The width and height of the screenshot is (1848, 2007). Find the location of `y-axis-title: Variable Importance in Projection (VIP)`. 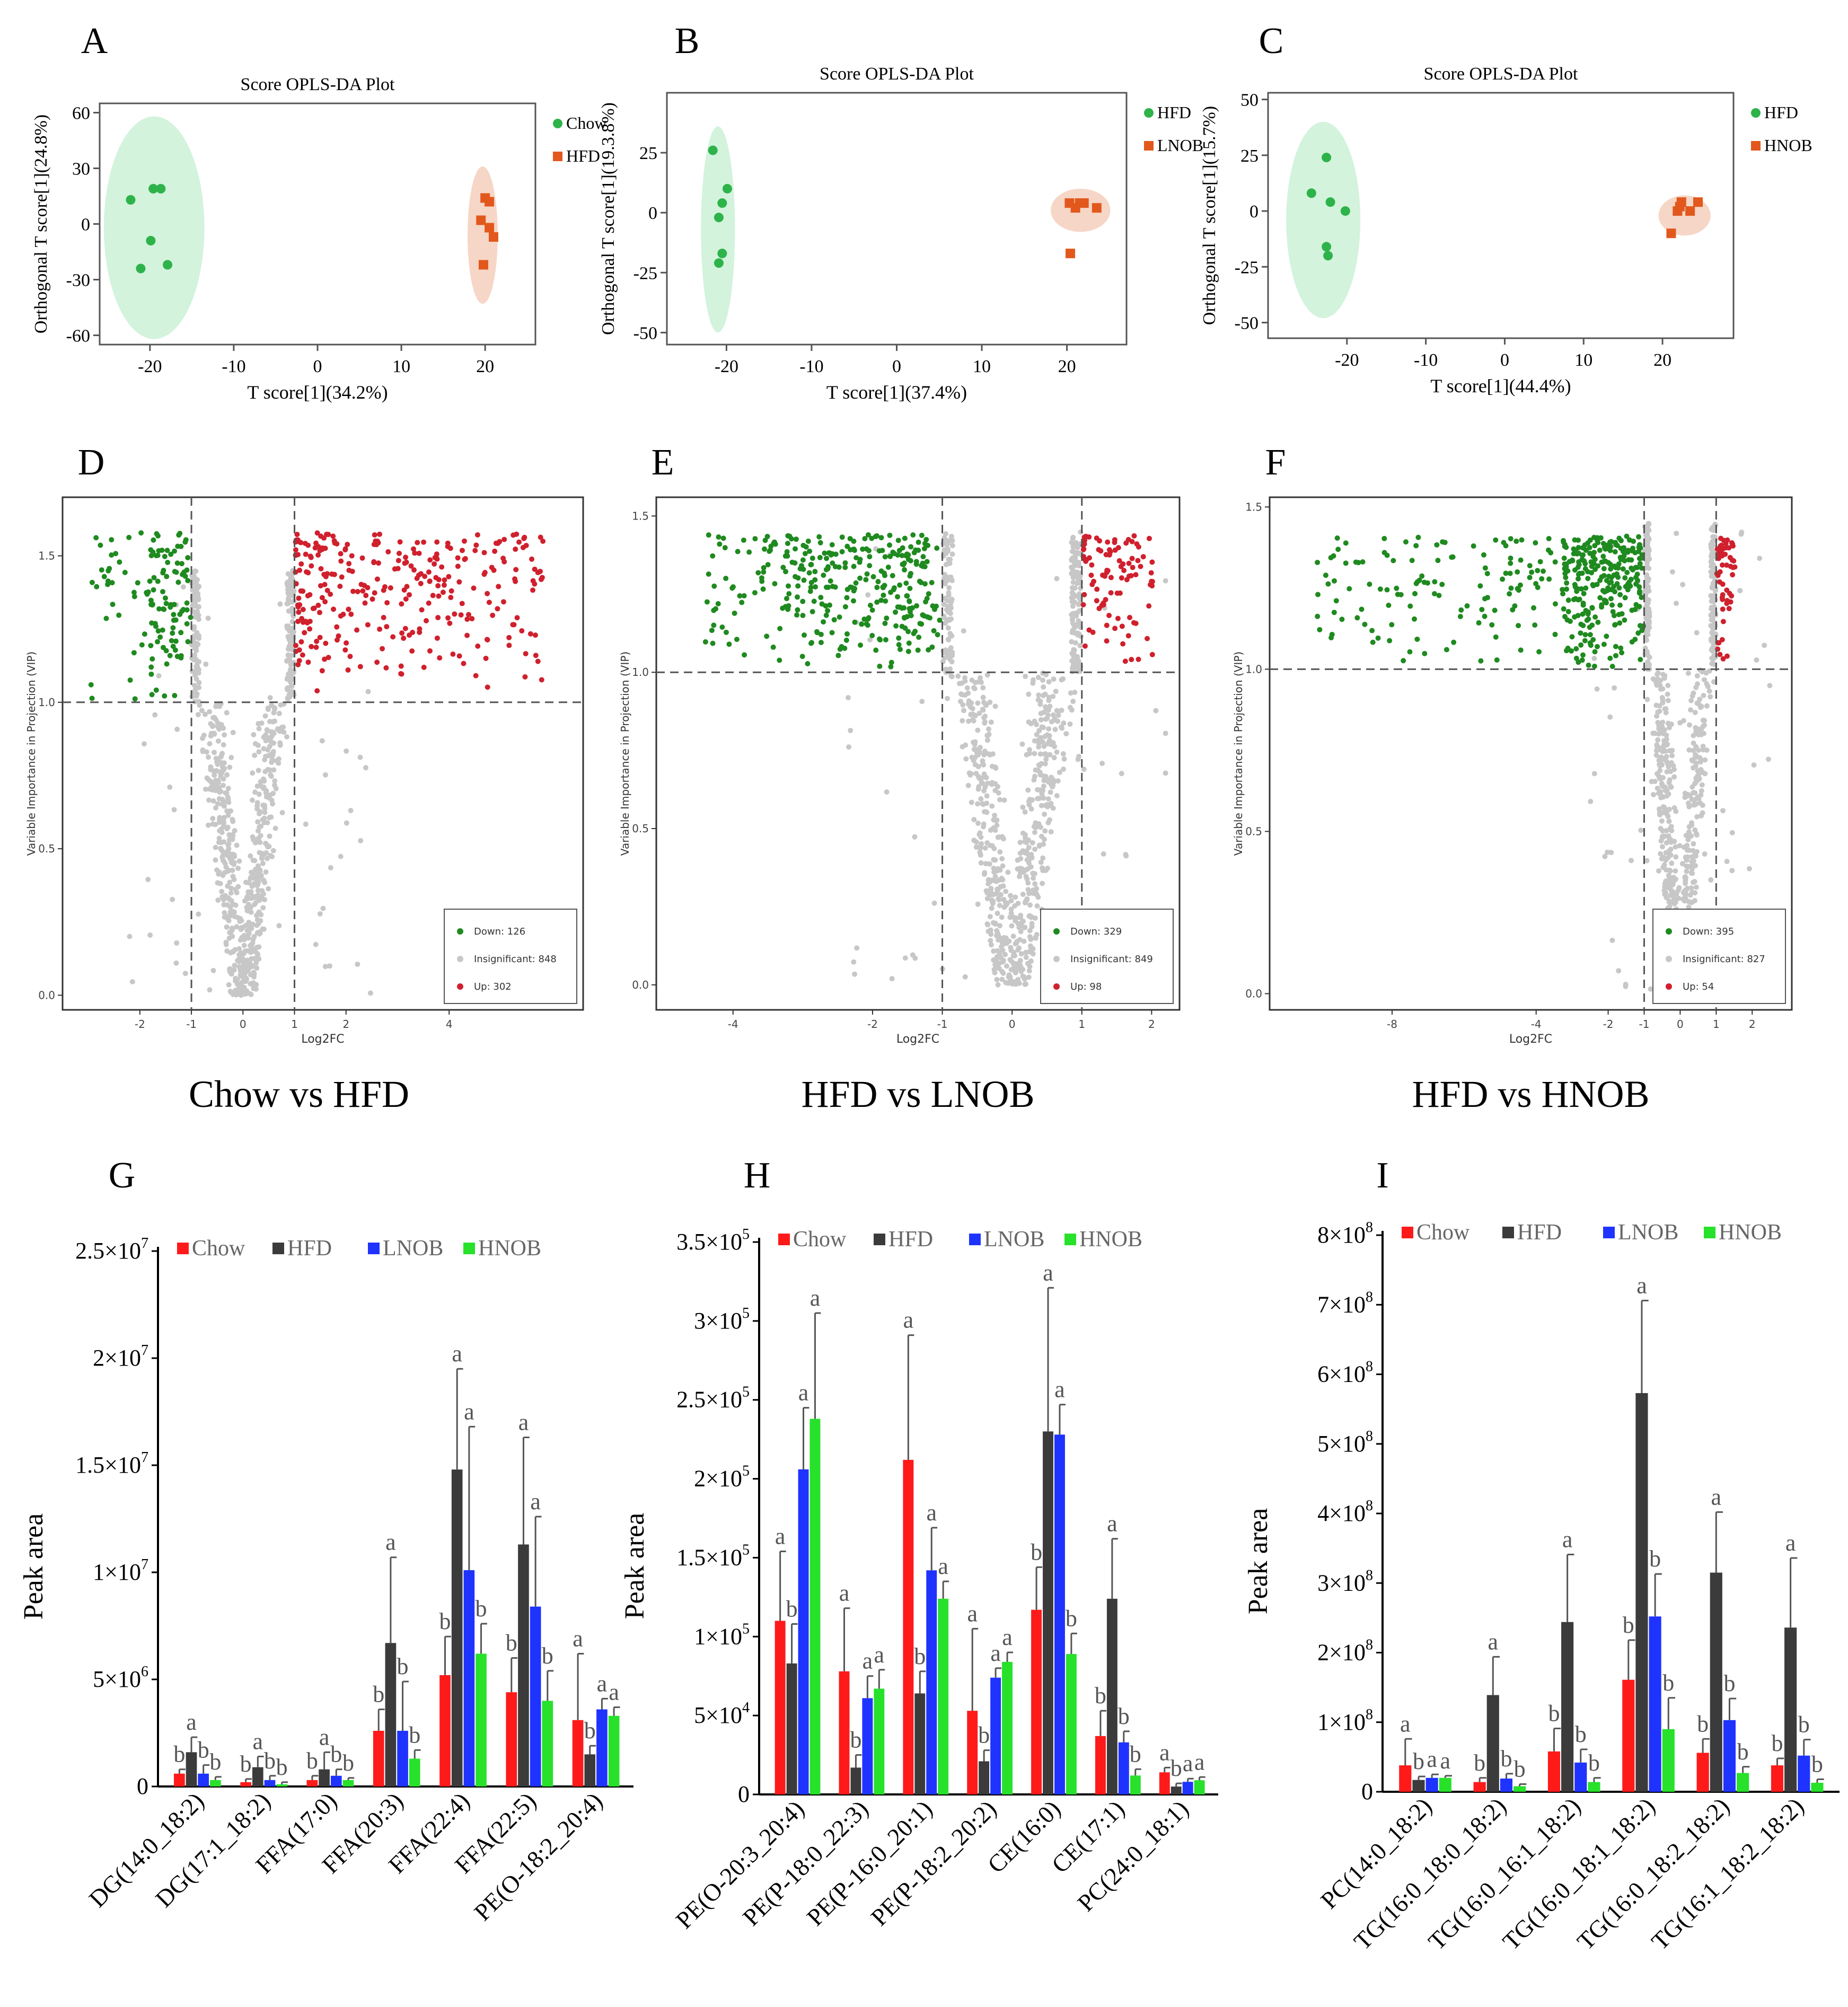

y-axis-title: Variable Importance in Projection (VIP) is located at coordinates (625, 754).